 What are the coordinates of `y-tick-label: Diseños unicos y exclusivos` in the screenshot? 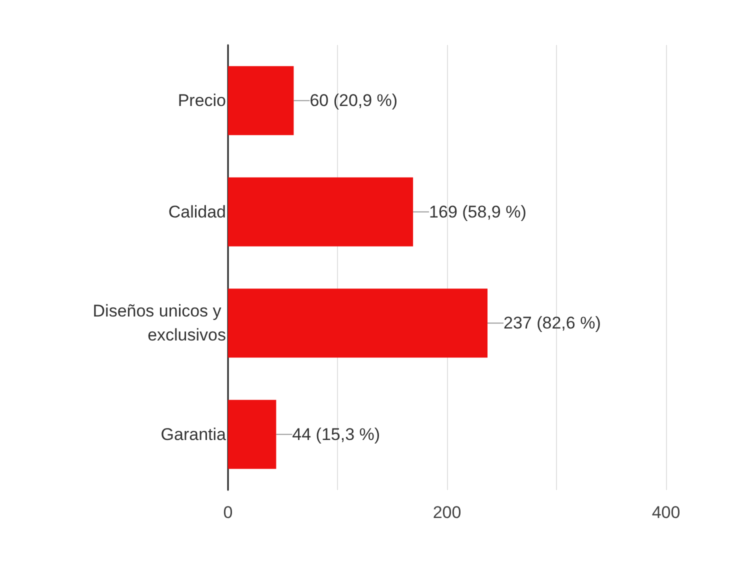 It's located at (159, 323).